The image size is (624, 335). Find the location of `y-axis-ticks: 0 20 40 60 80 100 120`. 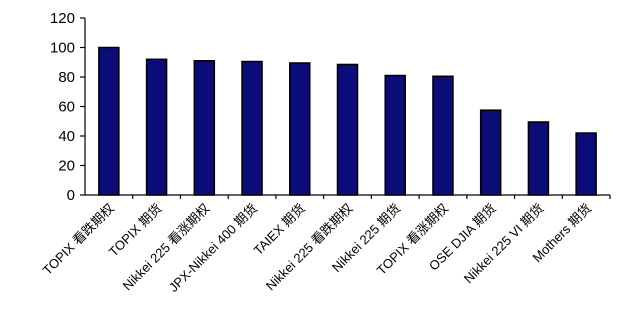

y-axis-ticks: 0 20 40 60 80 100 120 is located at coordinates (67, 107).